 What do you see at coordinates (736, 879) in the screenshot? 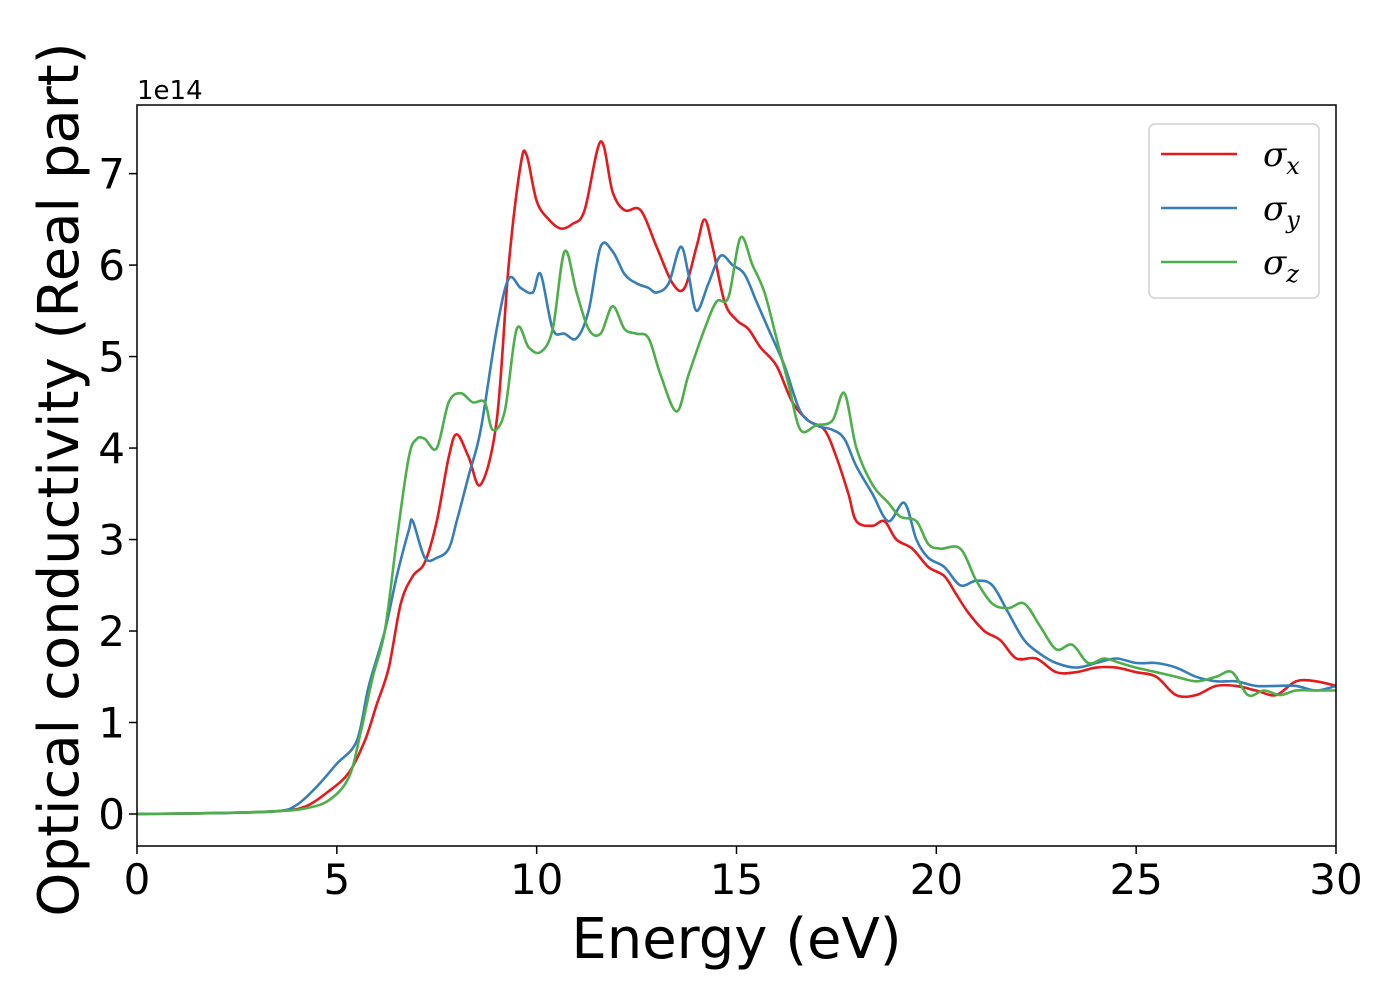
I see `x-tick-label: 15` at bounding box center [736, 879].